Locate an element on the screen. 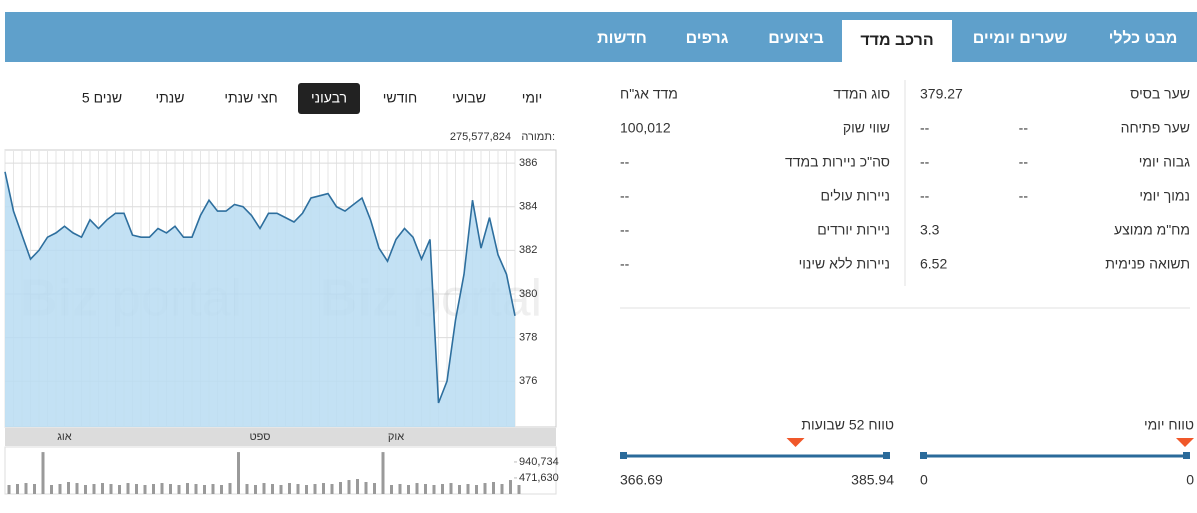 The width and height of the screenshot is (1197, 513). stat-value: 100,012 is located at coordinates (645, 128).